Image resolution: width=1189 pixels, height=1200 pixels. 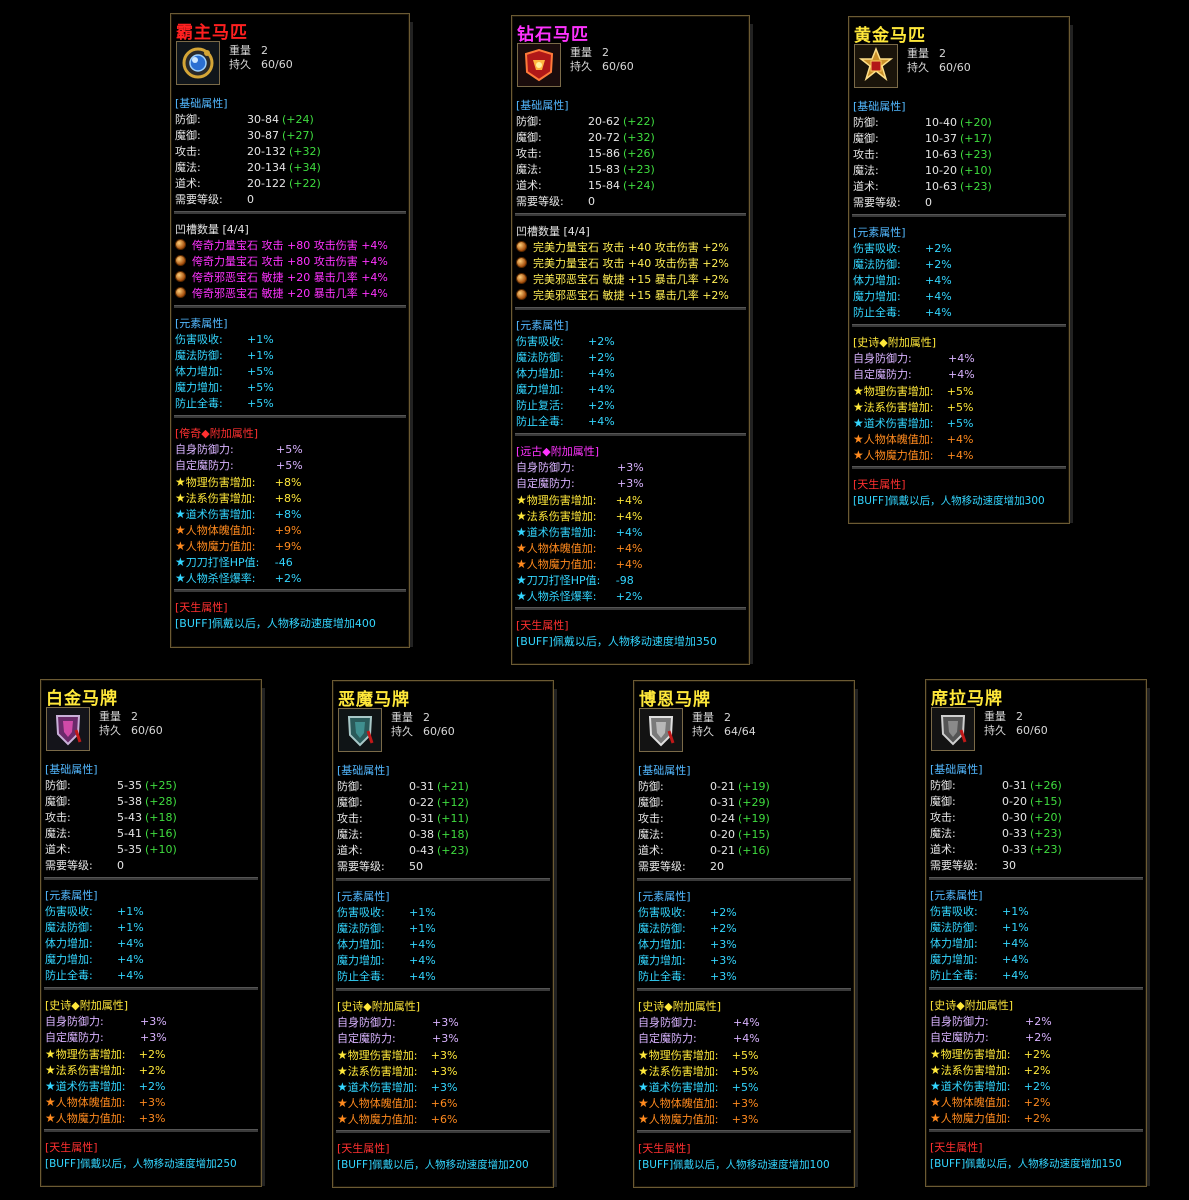 What do you see at coordinates (250, 199) in the screenshot?
I see `required-level-value: 0` at bounding box center [250, 199].